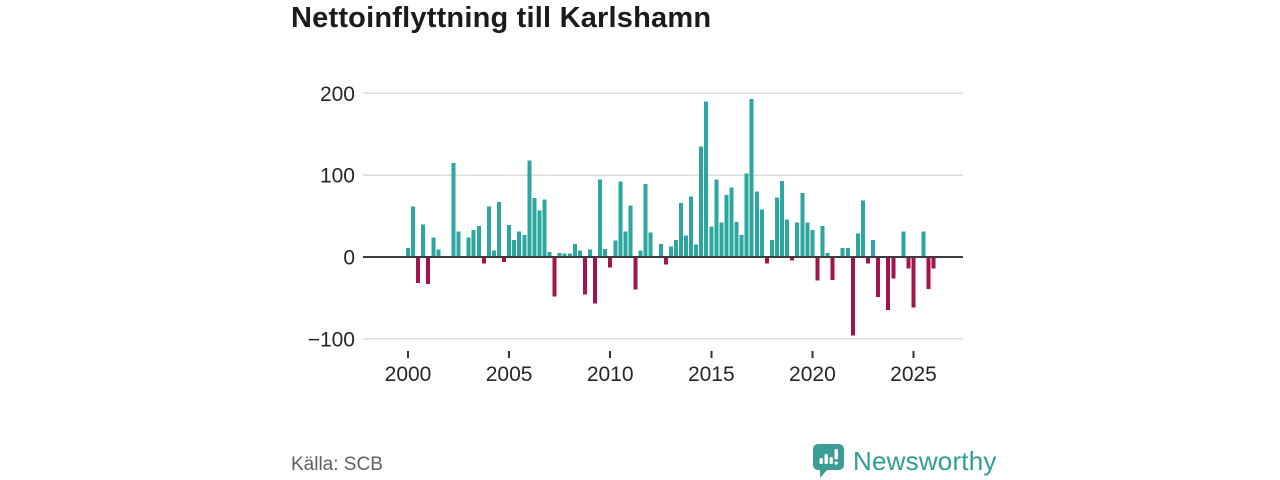 The height and width of the screenshot is (480, 1280). Describe the element at coordinates (331, 339) in the screenshot. I see `y-axis-label: −100` at that location.